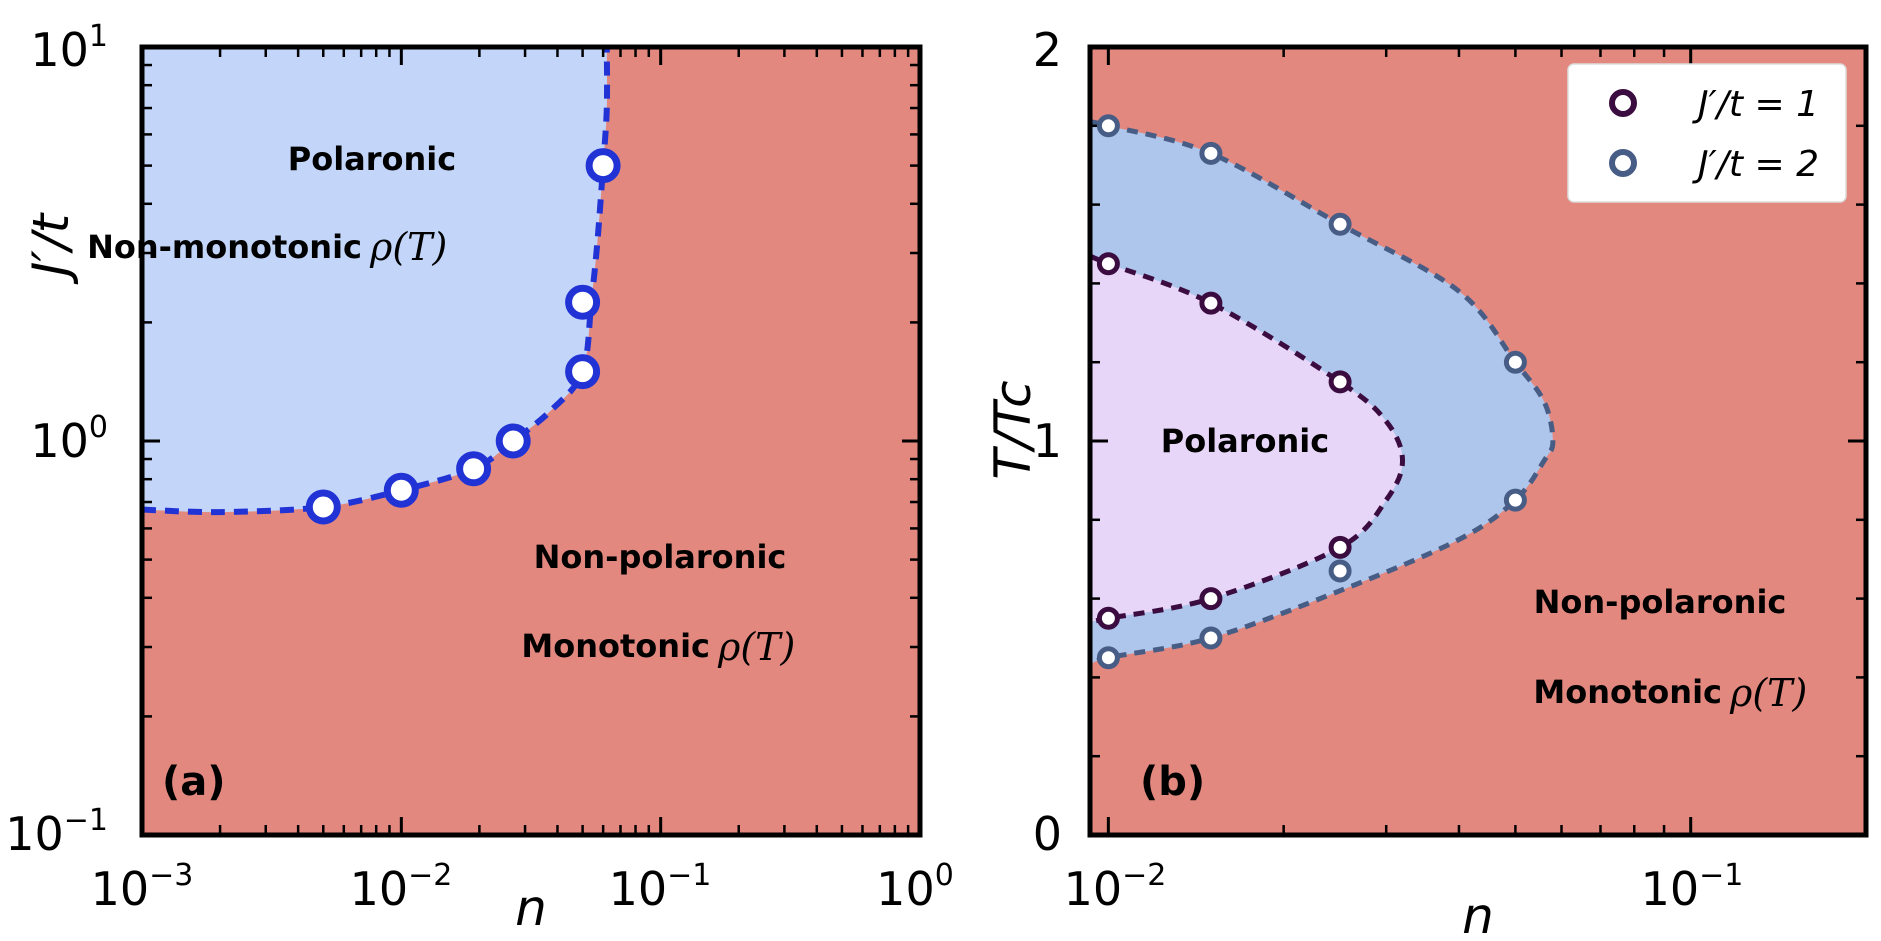 This screenshot has height=941, width=1881. What do you see at coordinates (1478, 914) in the screenshot?
I see `panel-b-x-axis-label: n` at bounding box center [1478, 914].